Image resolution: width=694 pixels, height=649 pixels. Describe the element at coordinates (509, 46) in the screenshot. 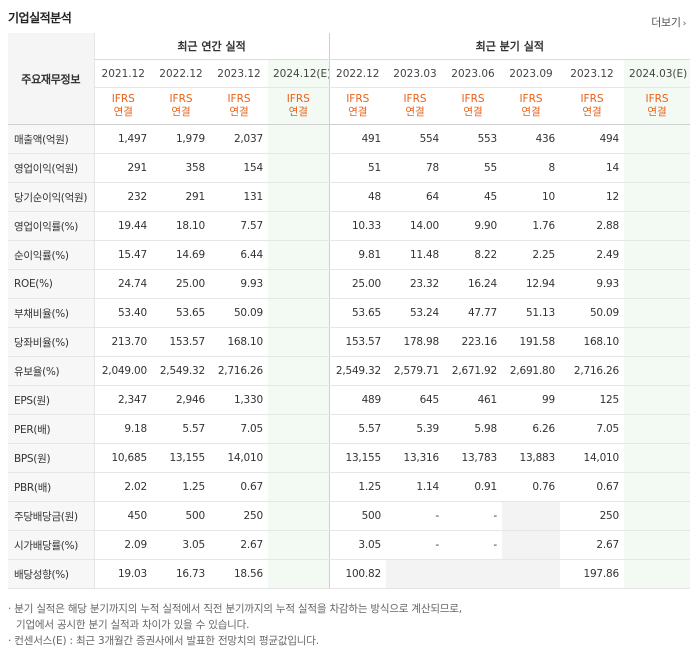

I see `quarter-group-header: 최근 분기 실적` at that location.